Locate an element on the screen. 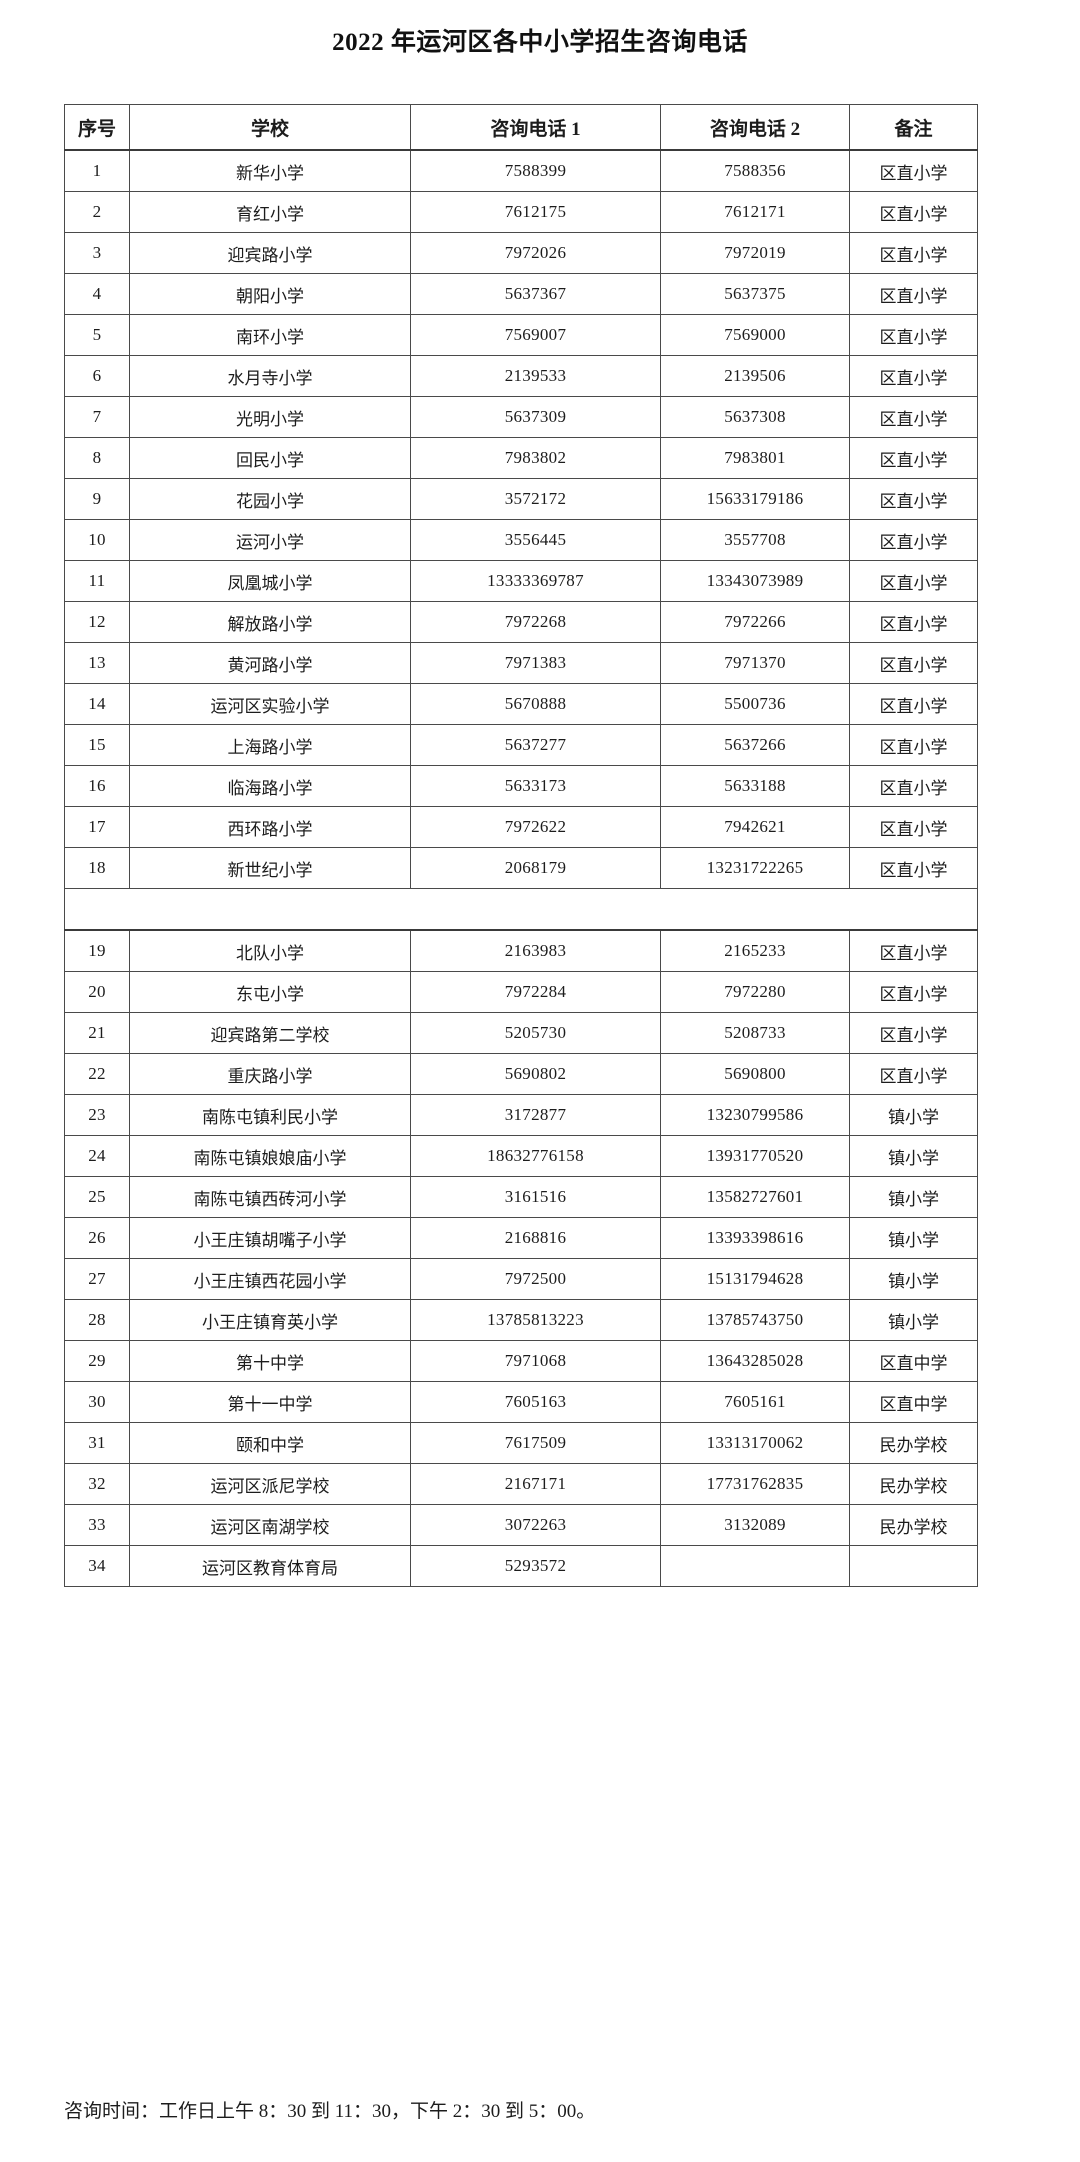  table-row: 24 南陈屯镇娘娘庙小学 18632776158 13931770520 镇小学 is located at coordinates (521, 1156).